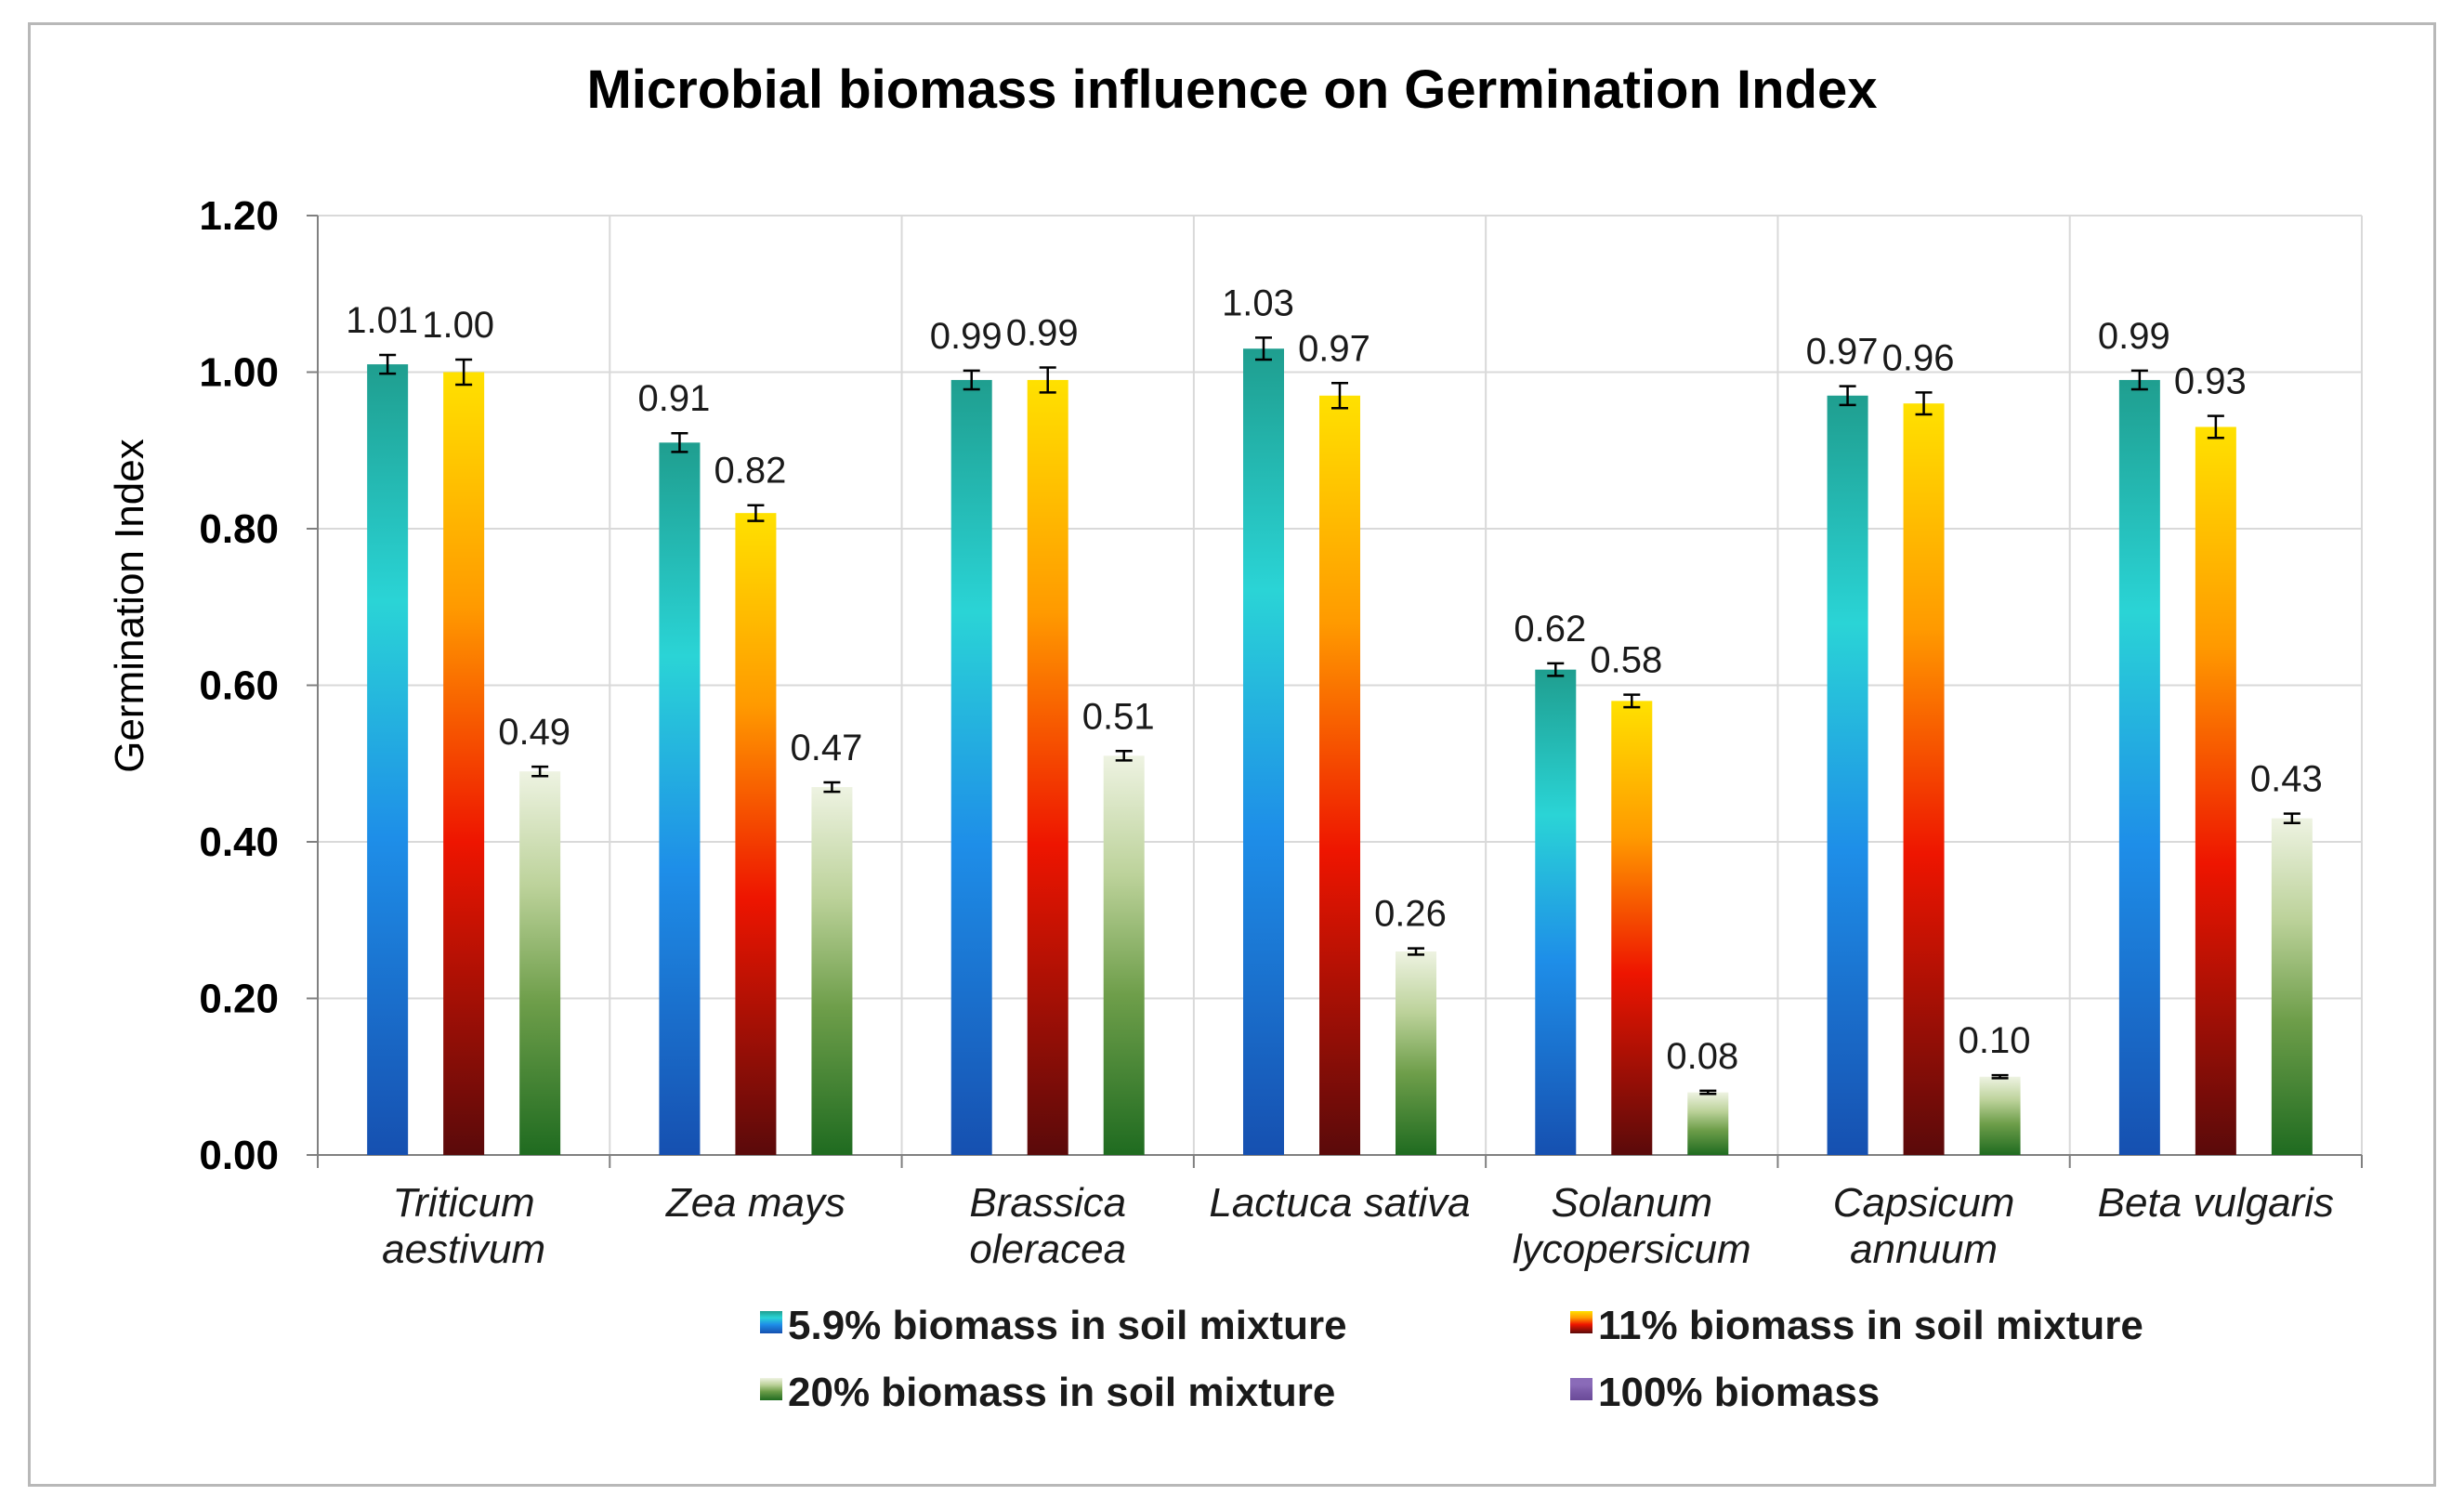  Describe the element at coordinates (239, 373) in the screenshot. I see `y-tick-label: 1.00` at that location.